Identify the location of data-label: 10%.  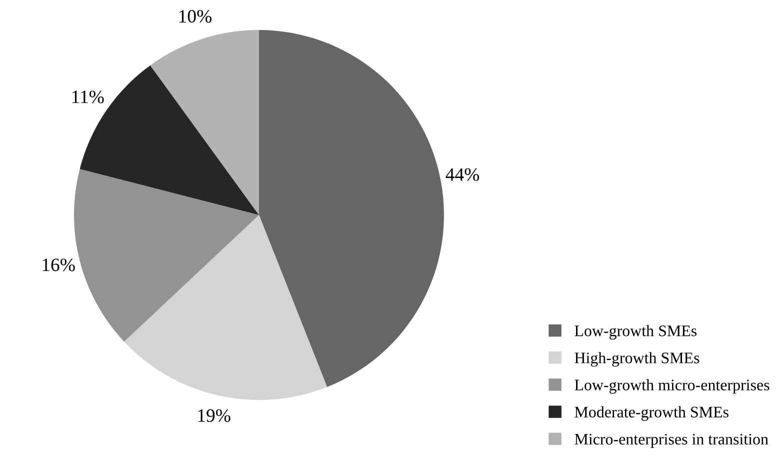
(195, 16).